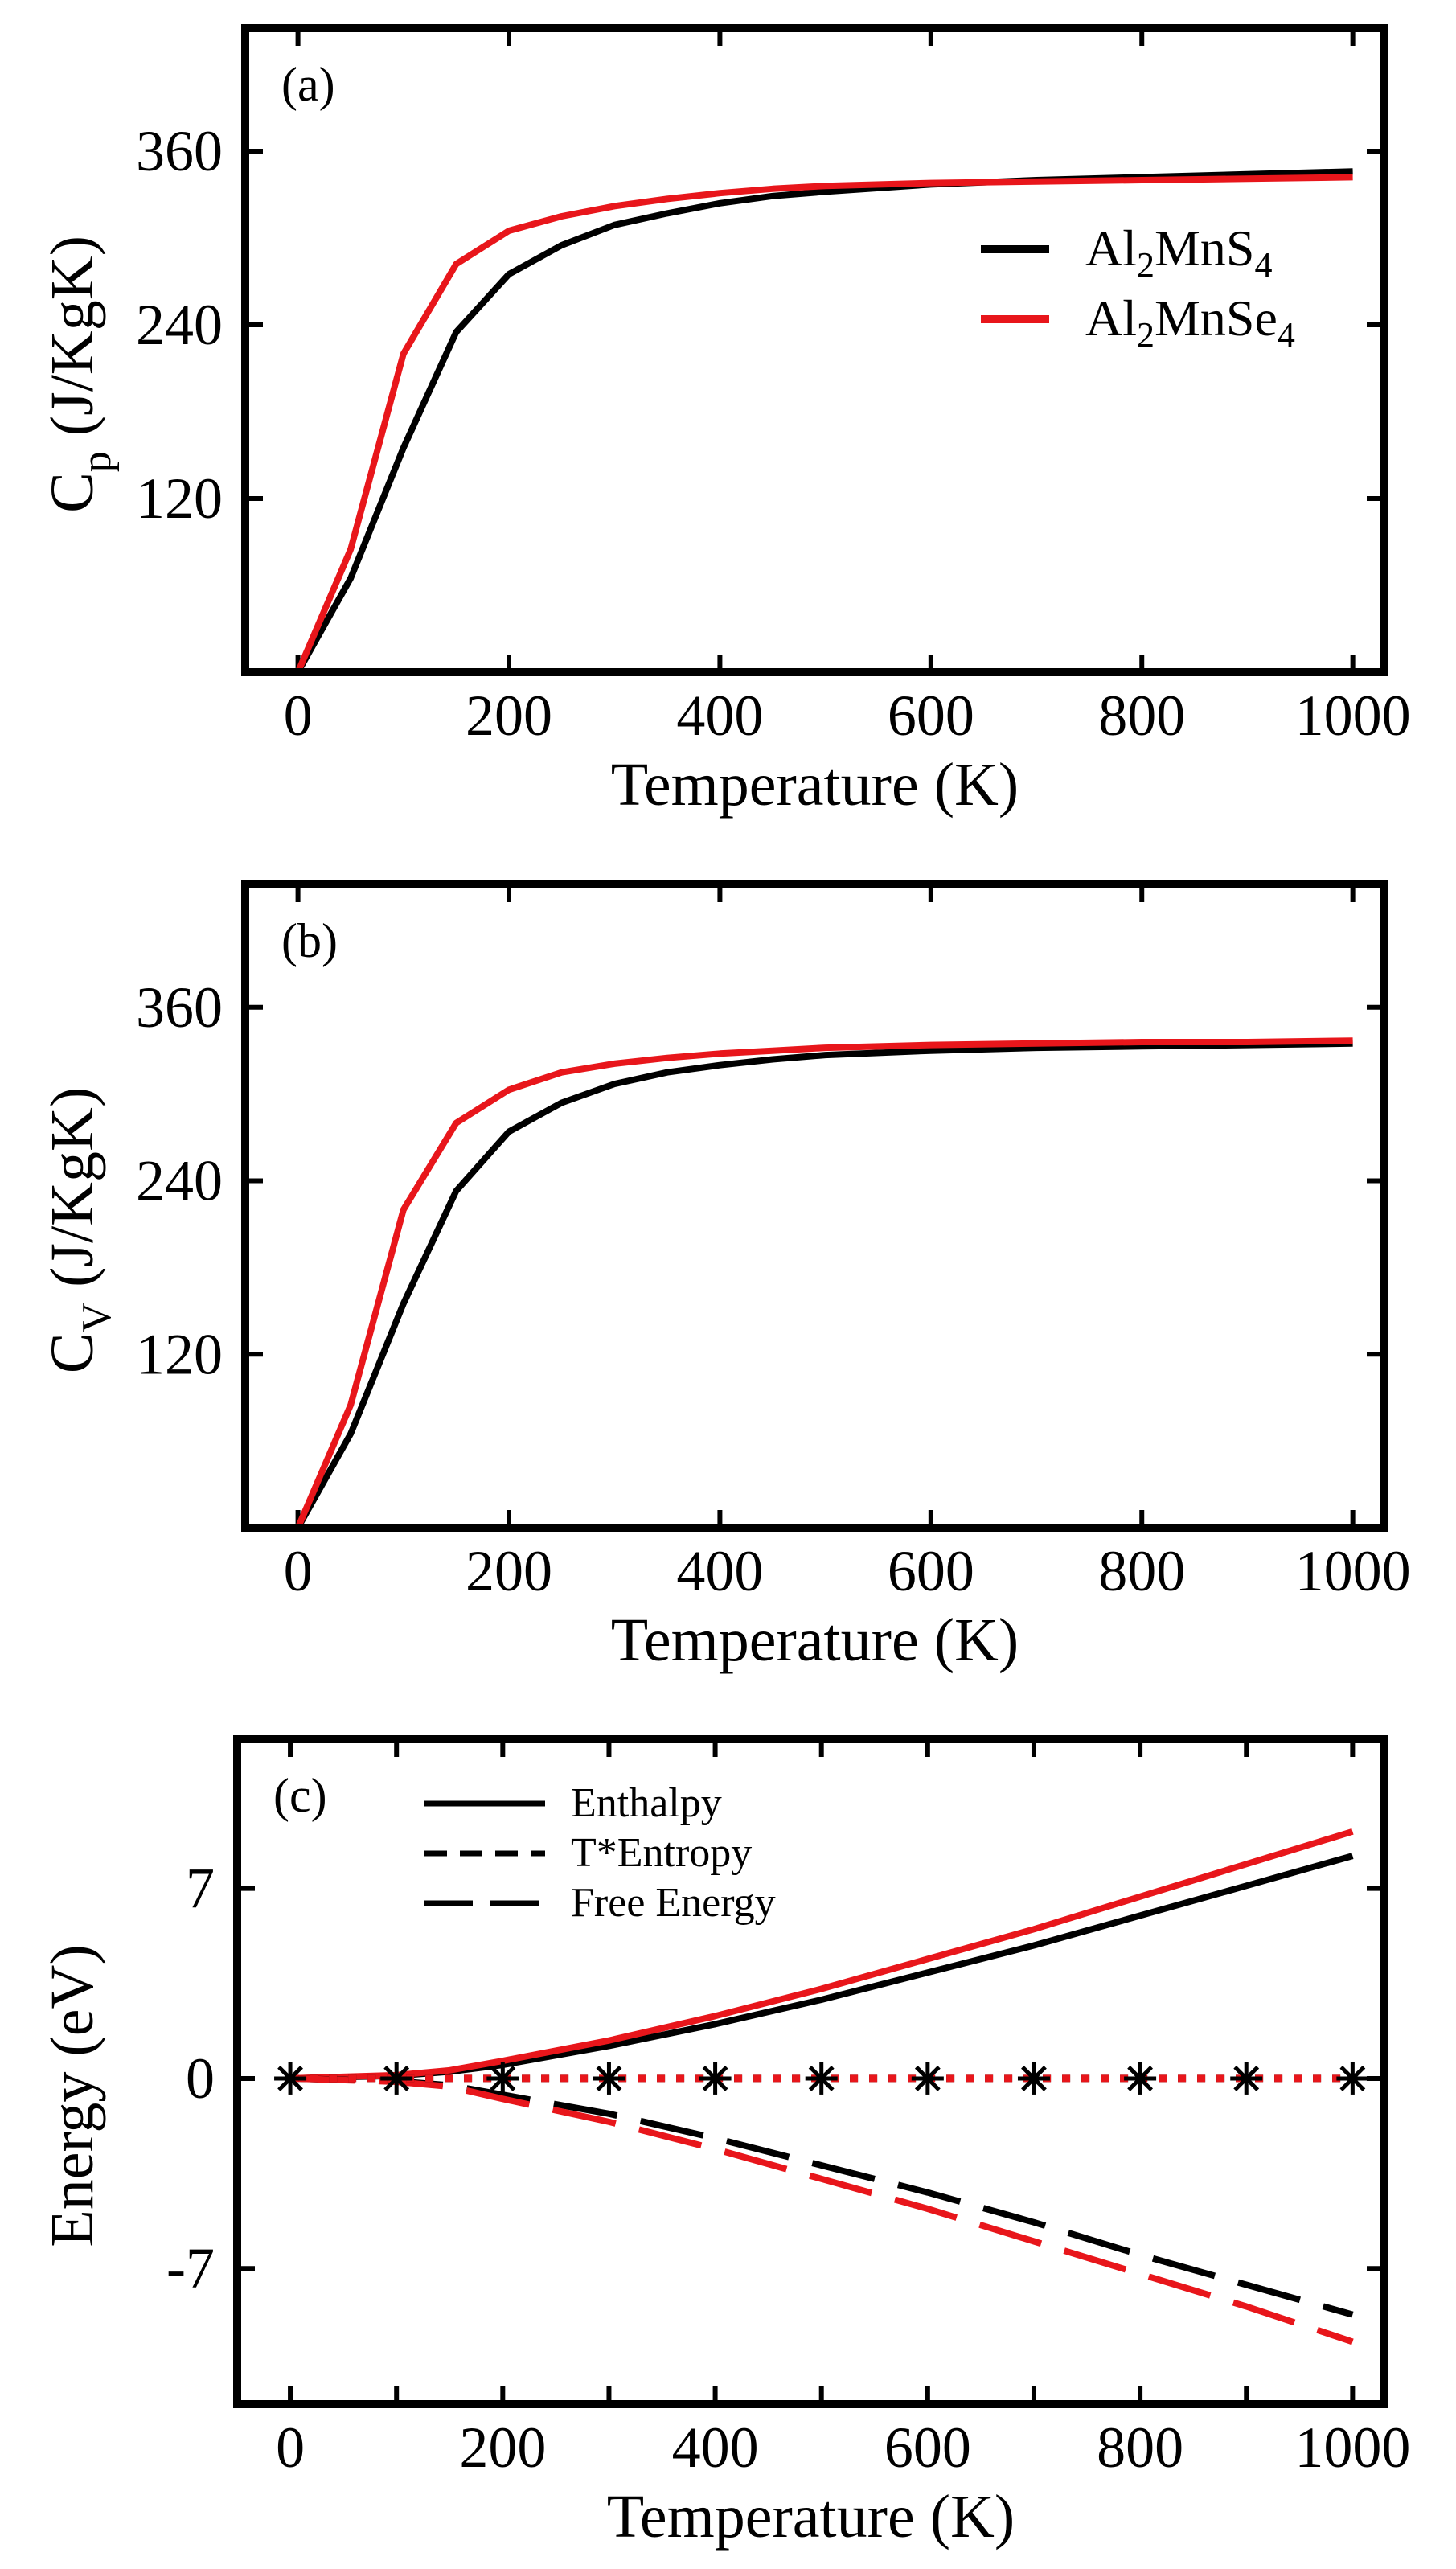  What do you see at coordinates (200, 2078) in the screenshot?
I see `y-tick-label: 0` at bounding box center [200, 2078].